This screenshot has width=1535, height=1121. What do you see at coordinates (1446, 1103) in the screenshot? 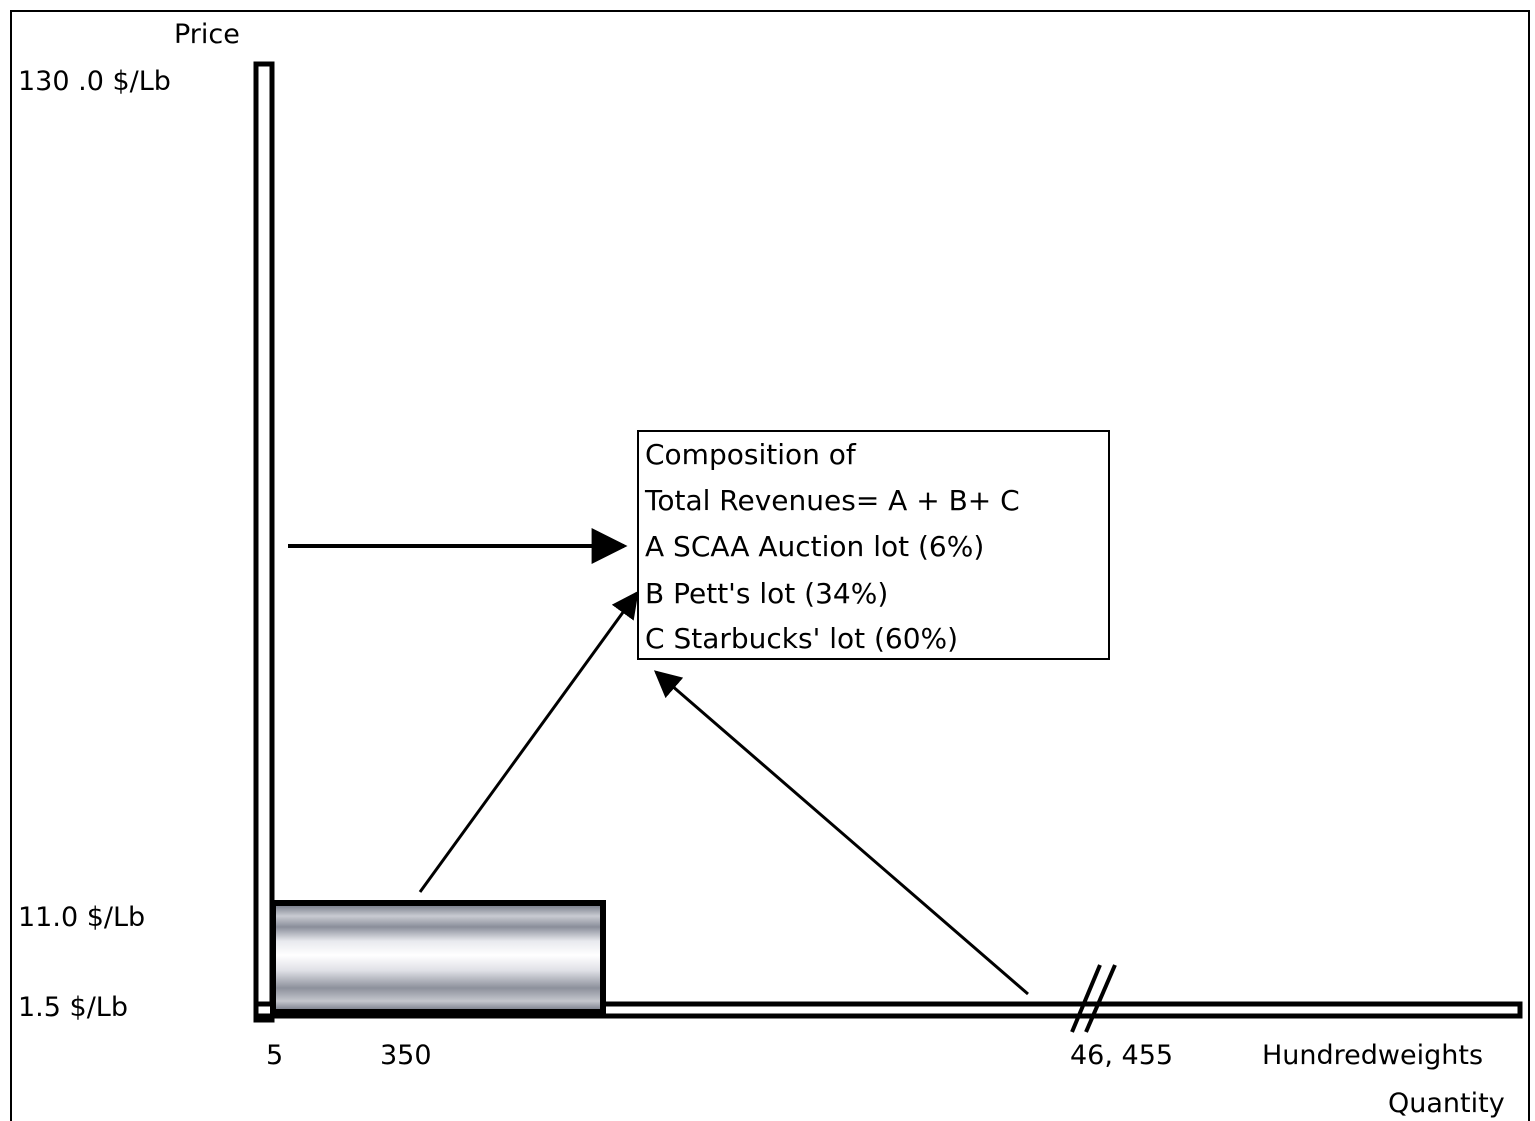
I see `x-axis-title-quantity: Quantity` at bounding box center [1446, 1103].